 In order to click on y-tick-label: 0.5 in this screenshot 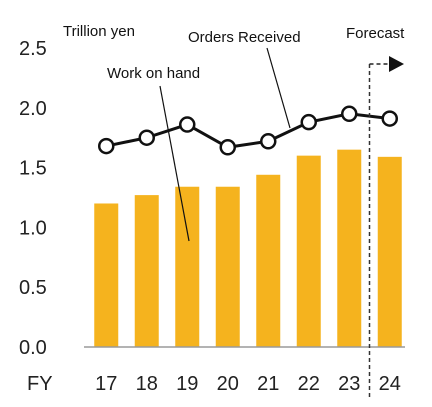, I will do `click(33, 288)`.